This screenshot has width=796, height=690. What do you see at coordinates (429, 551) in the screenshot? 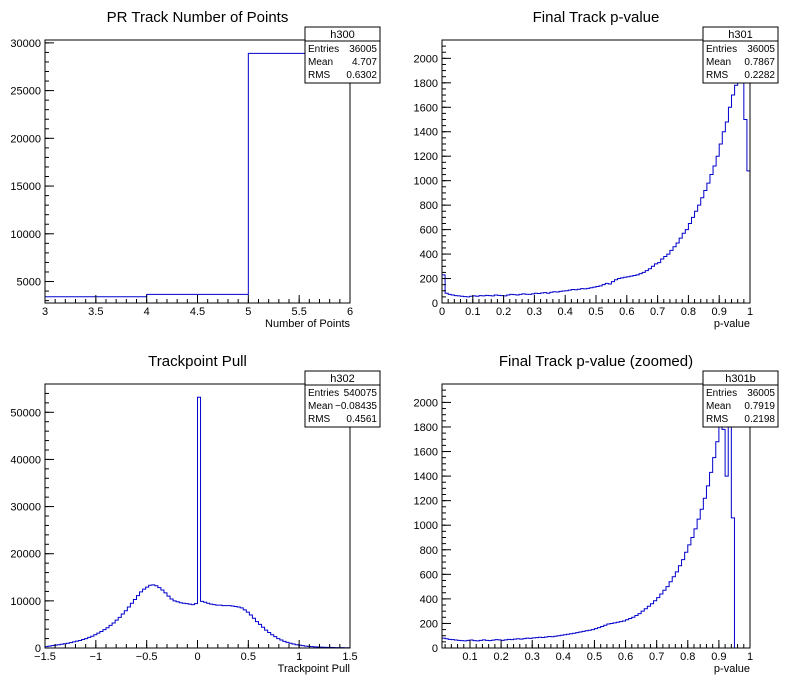
I see `y-tick-label: 800` at bounding box center [429, 551].